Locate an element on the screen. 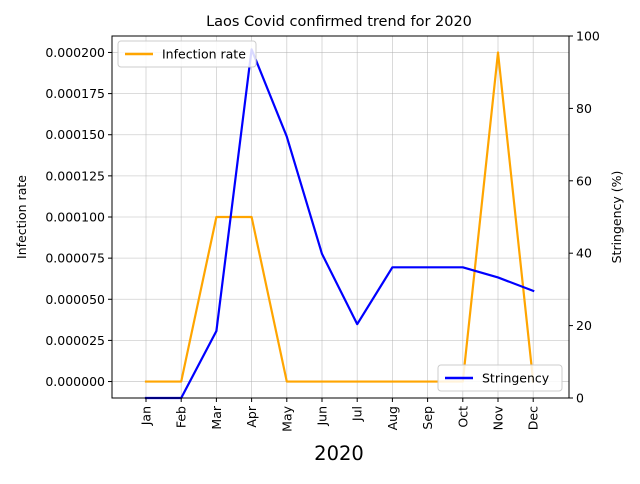 The image size is (640, 484). x-axis-label: 2020 is located at coordinates (339, 453).